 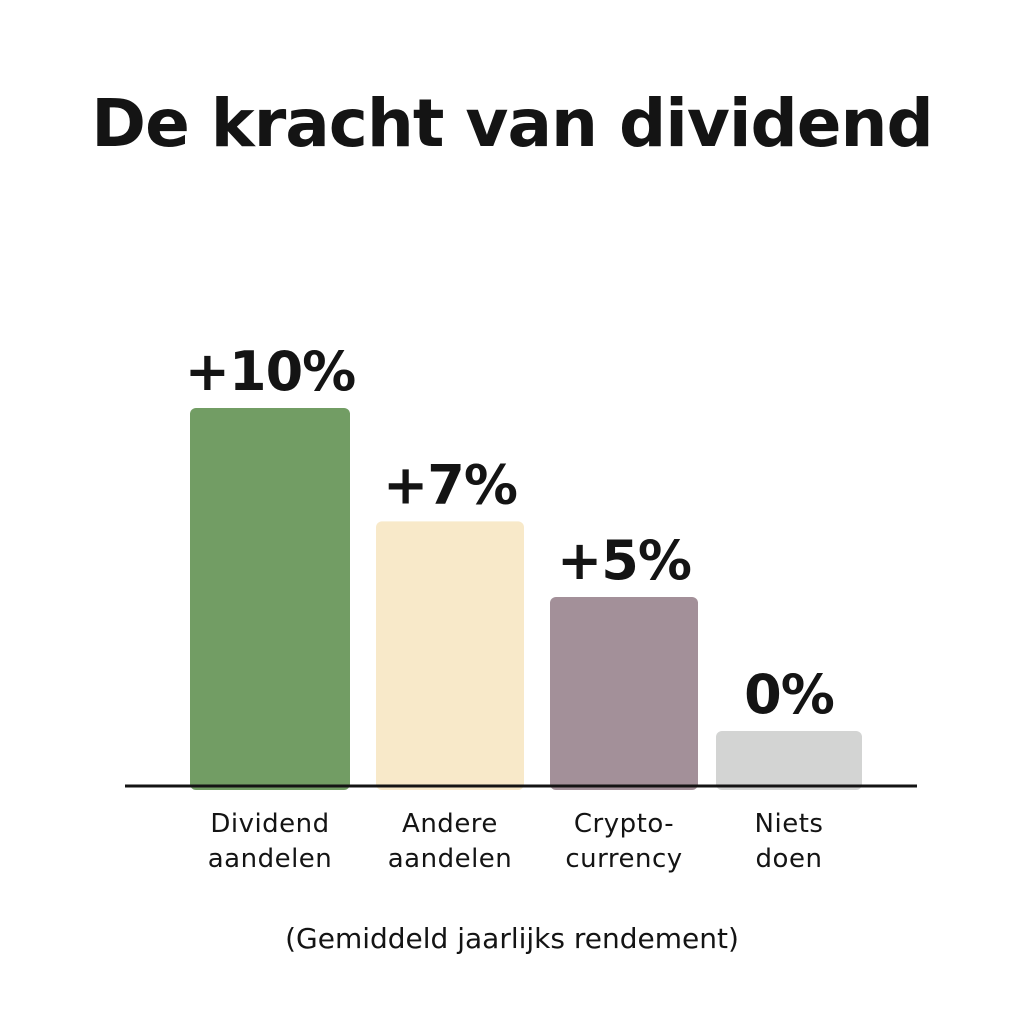 What do you see at coordinates (624, 824) in the screenshot?
I see `category-label-2-line-0: Crypto-` at bounding box center [624, 824].